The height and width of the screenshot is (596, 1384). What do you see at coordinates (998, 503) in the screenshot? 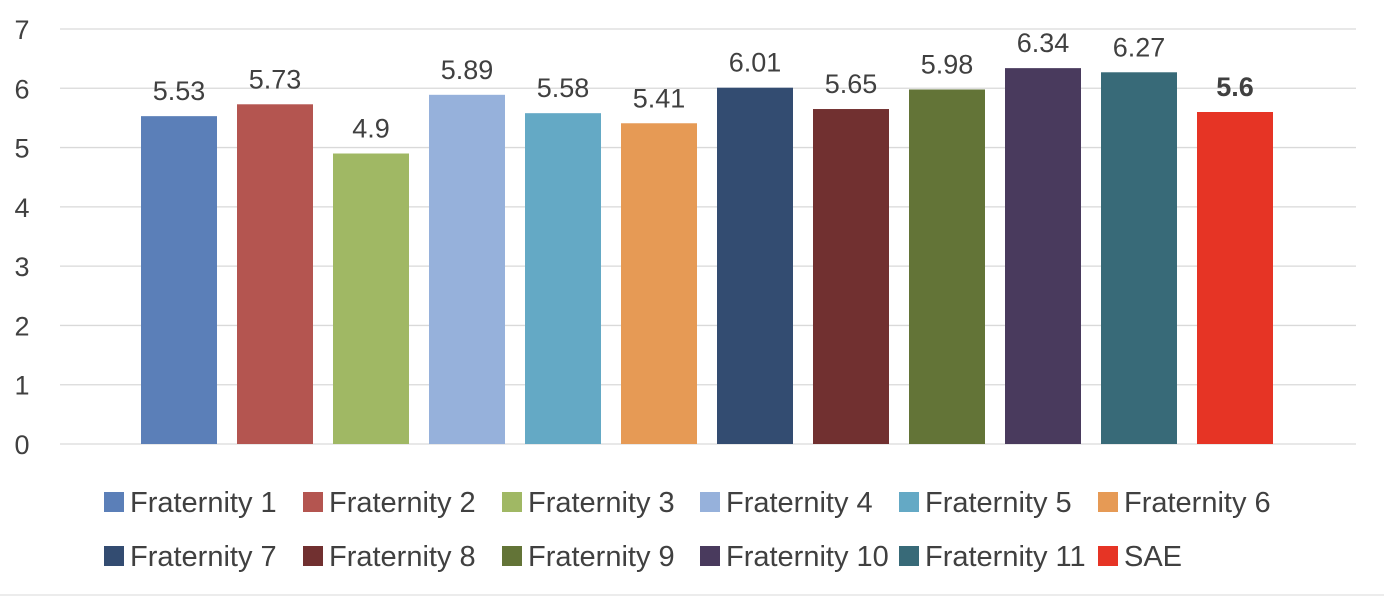
I see `legend-label: Fraternity 5` at bounding box center [998, 503].